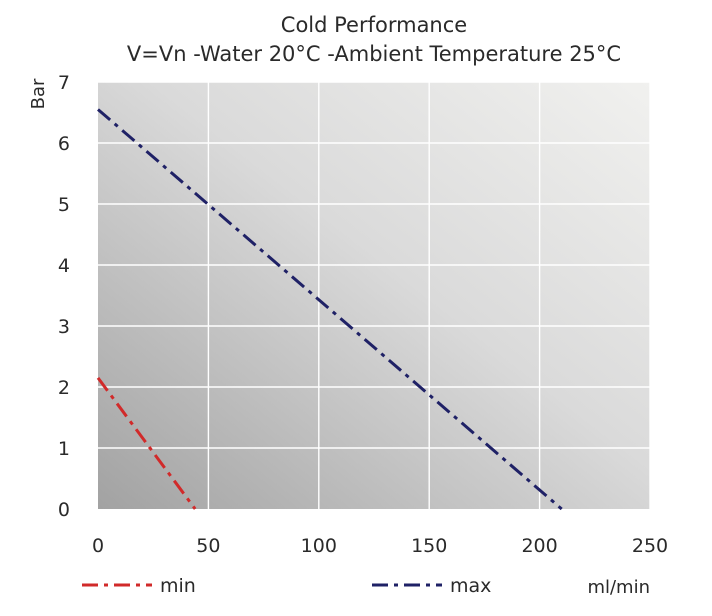  I want to click on y-tick-label-7: 7, so click(64, 83).